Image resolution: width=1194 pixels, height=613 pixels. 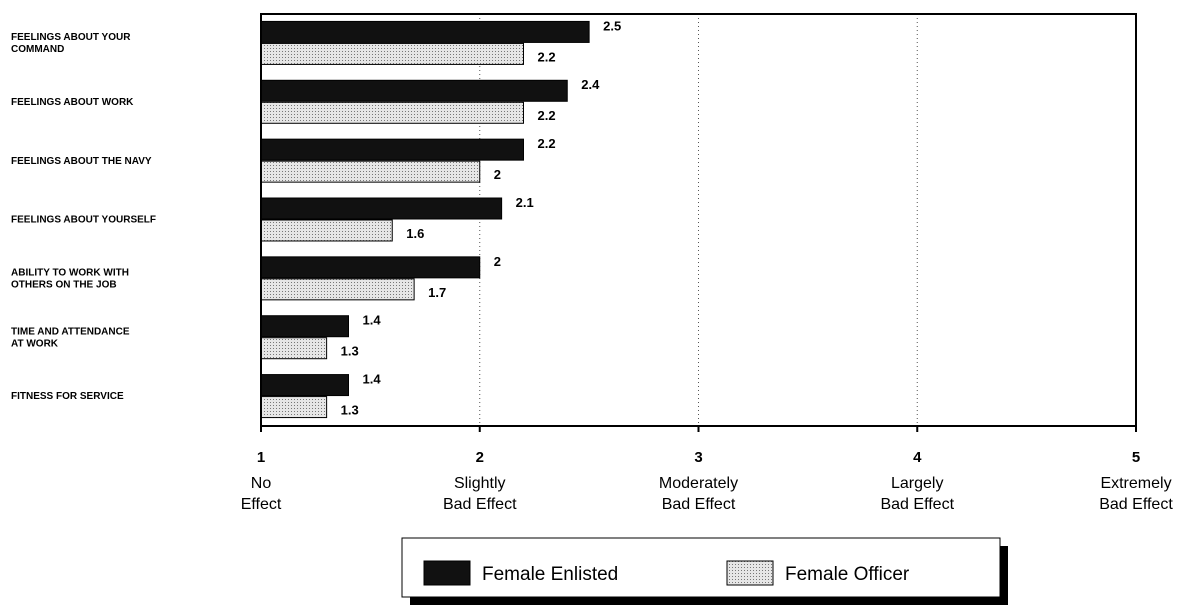 I want to click on value-label: 2.5, so click(x=612, y=25).